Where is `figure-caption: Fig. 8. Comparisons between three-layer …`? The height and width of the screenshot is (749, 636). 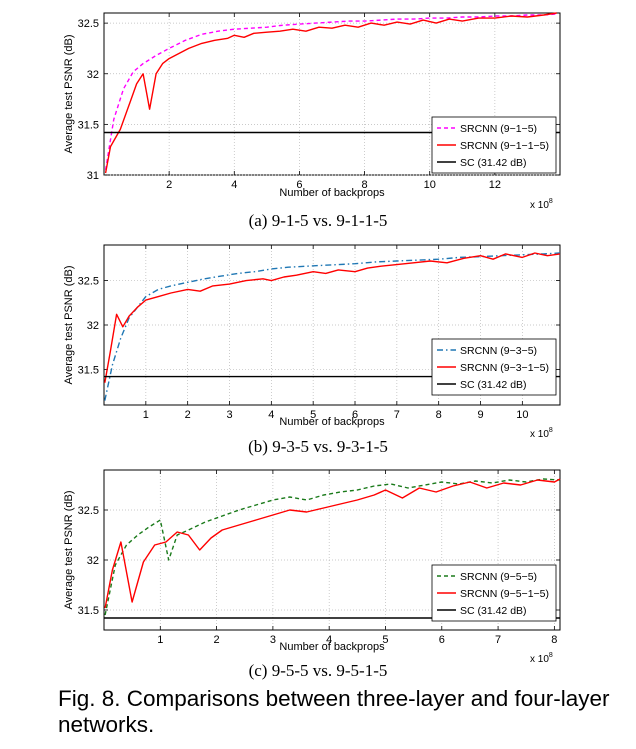
figure-caption: Fig. 8. Comparisons between three-layer … is located at coordinates (334, 711).